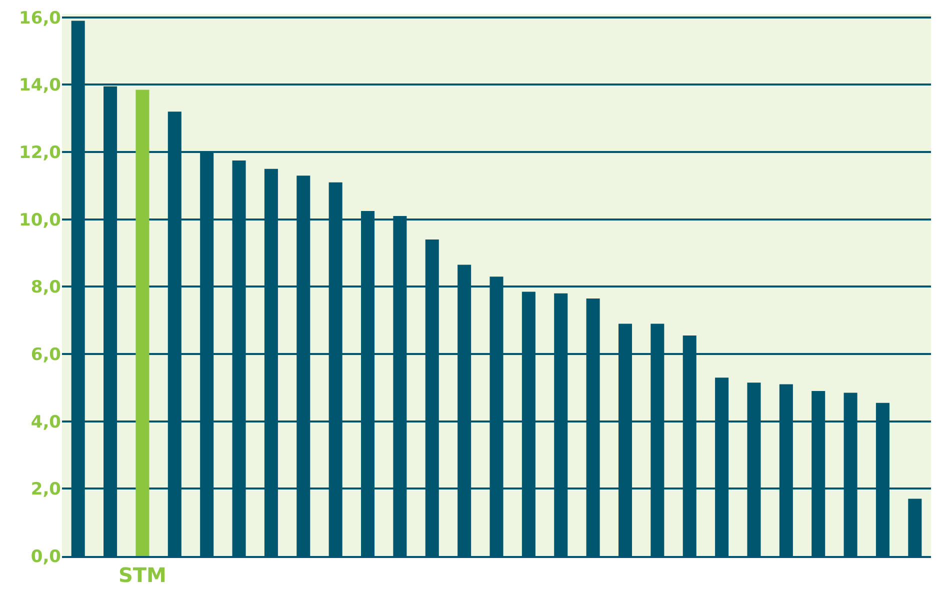  What do you see at coordinates (40, 18) in the screenshot?
I see `y-tick-label: 16,0` at bounding box center [40, 18].